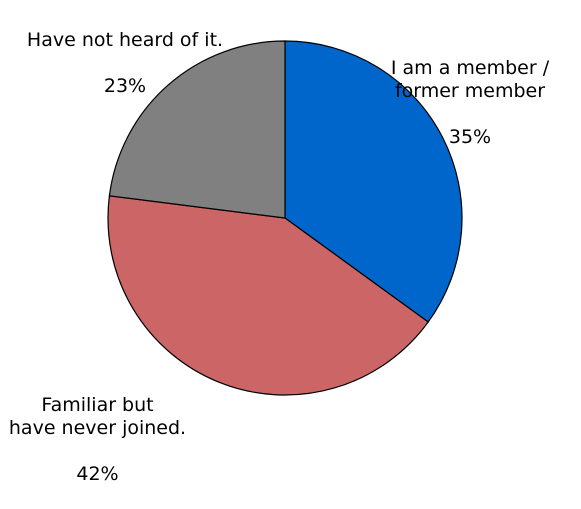  What do you see at coordinates (470, 103) in the screenshot?
I see `slice-label: I am a member / former member 35%` at bounding box center [470, 103].